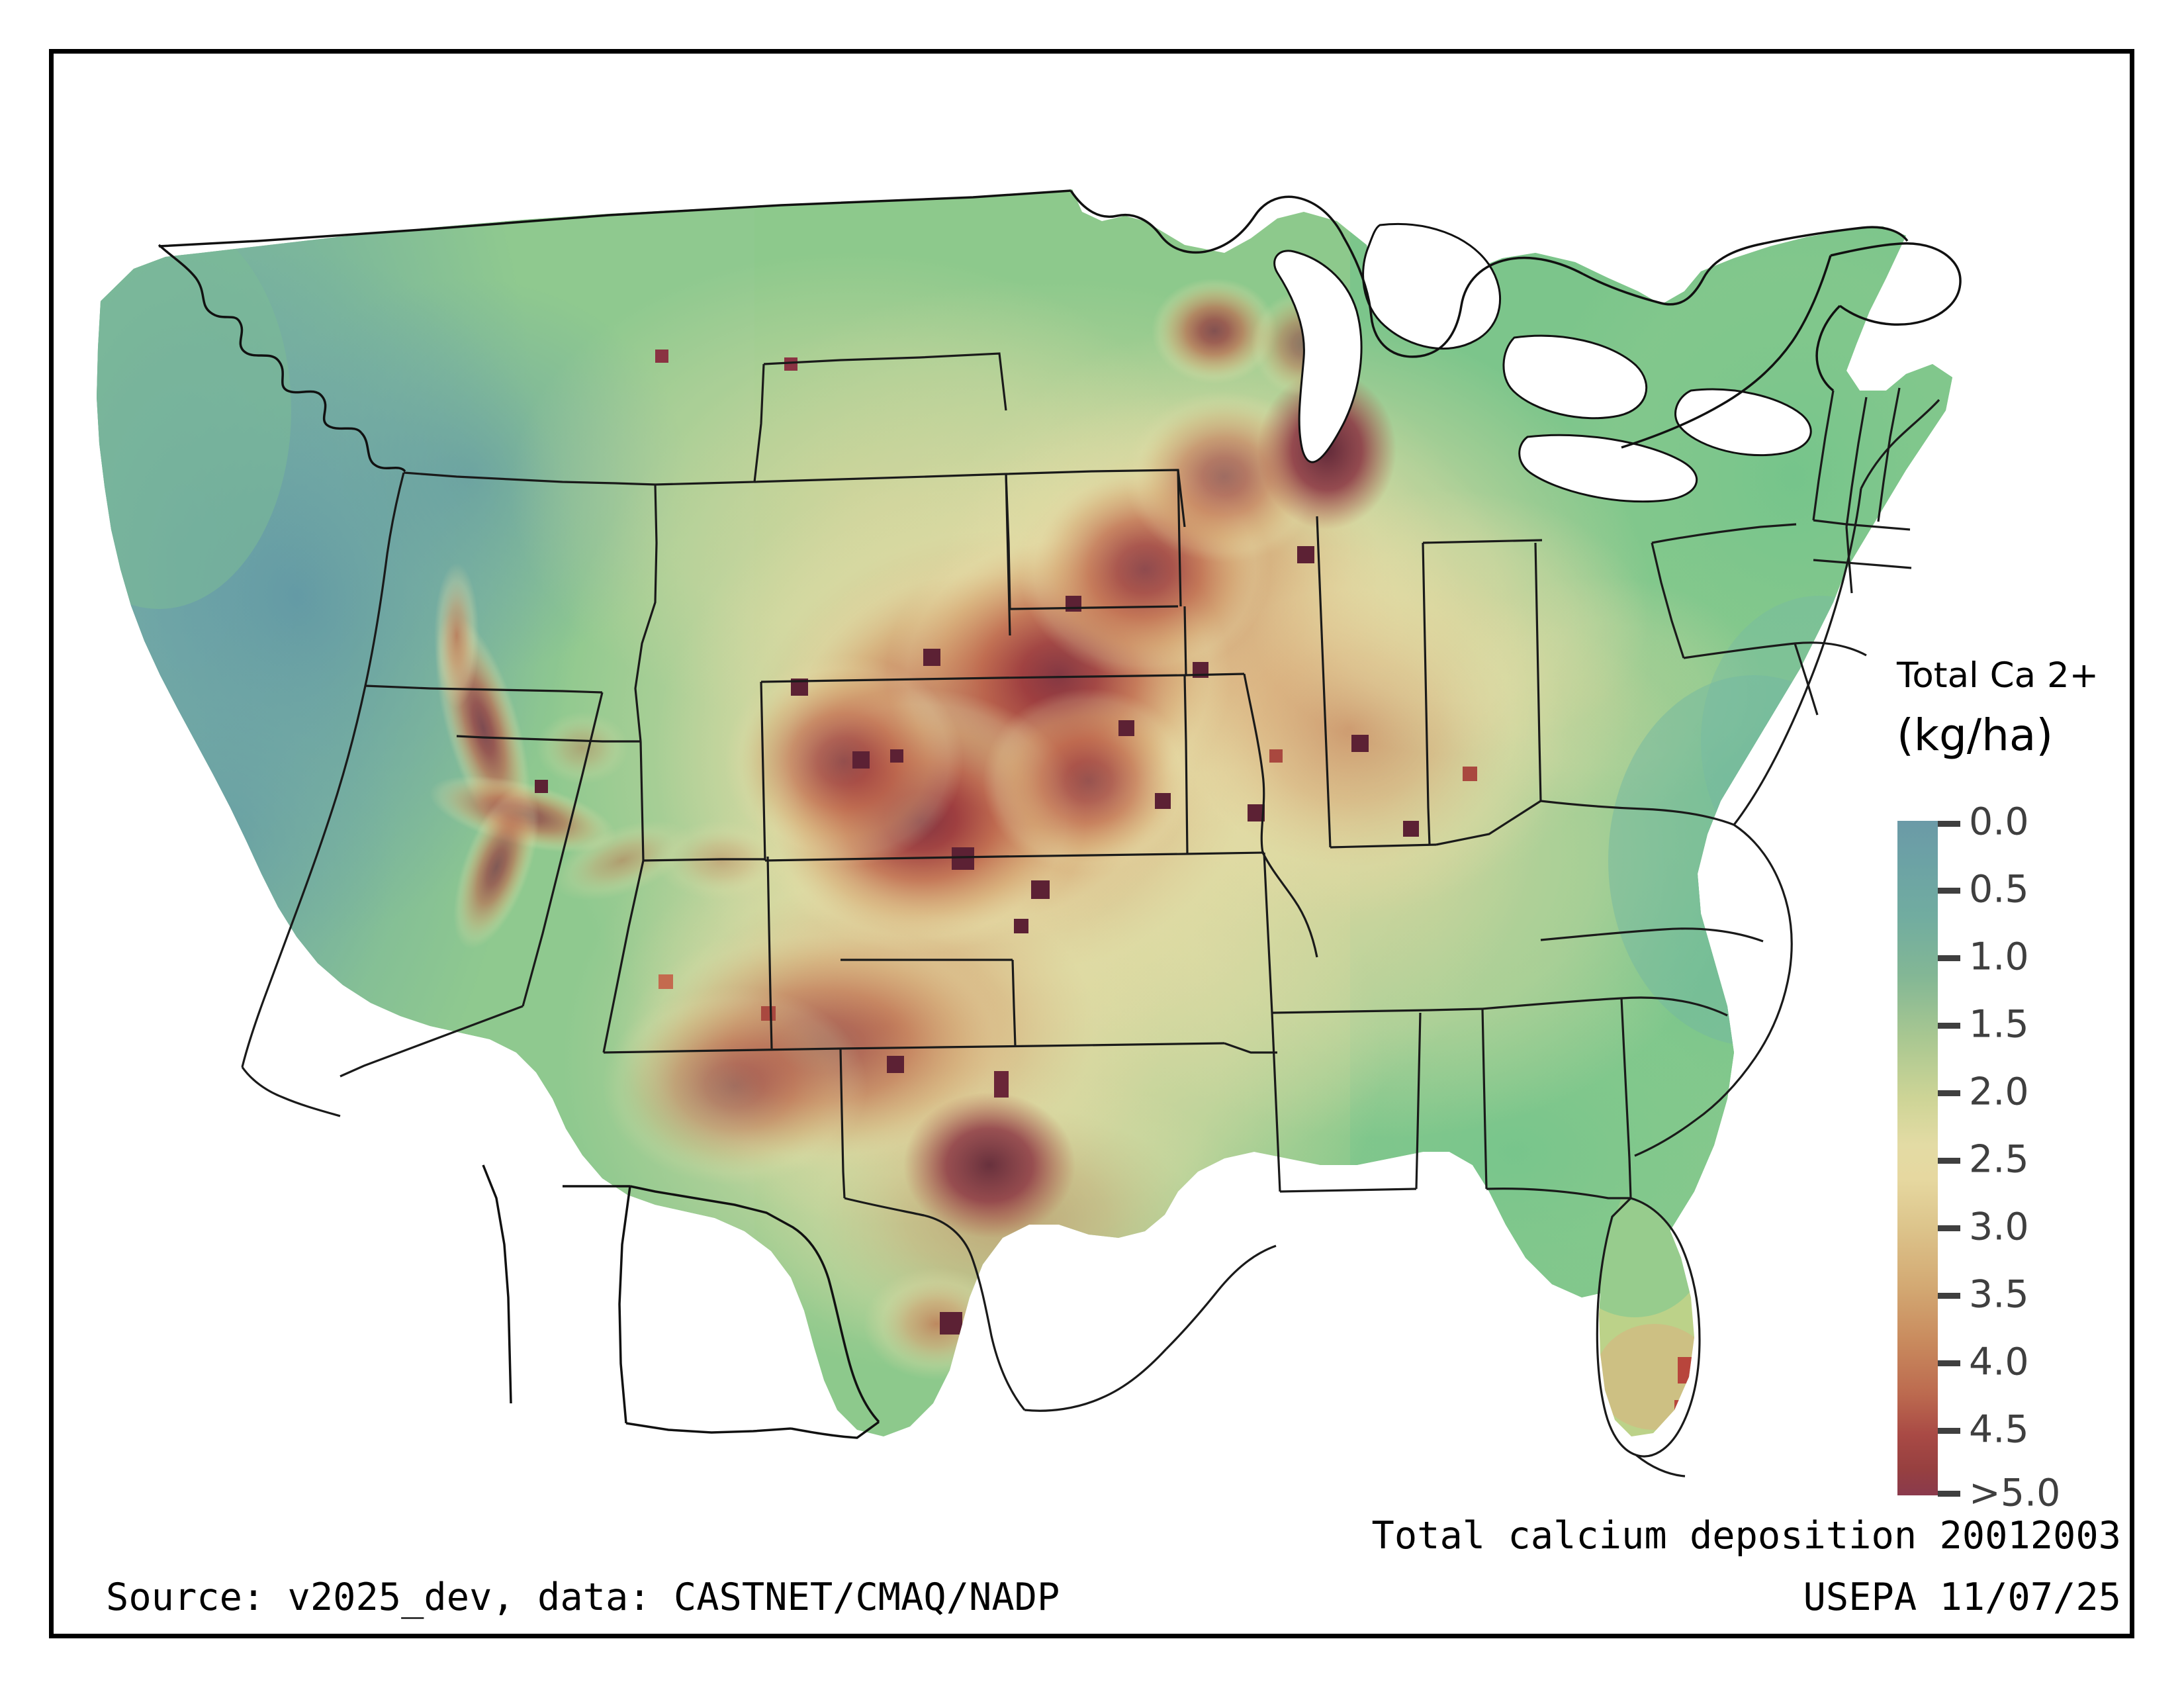  Describe the element at coordinates (1999, 822) in the screenshot. I see `colorbar-label-0: 0.0` at that location.